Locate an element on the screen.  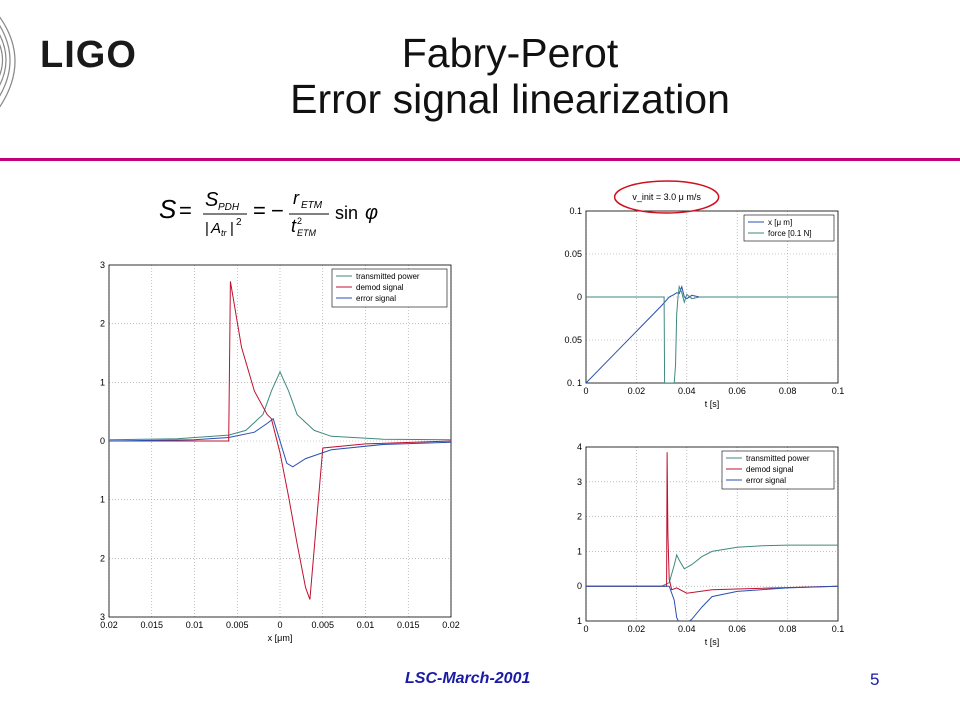
title-line-1: Fabry-Perot is located at coordinates (510, 53).